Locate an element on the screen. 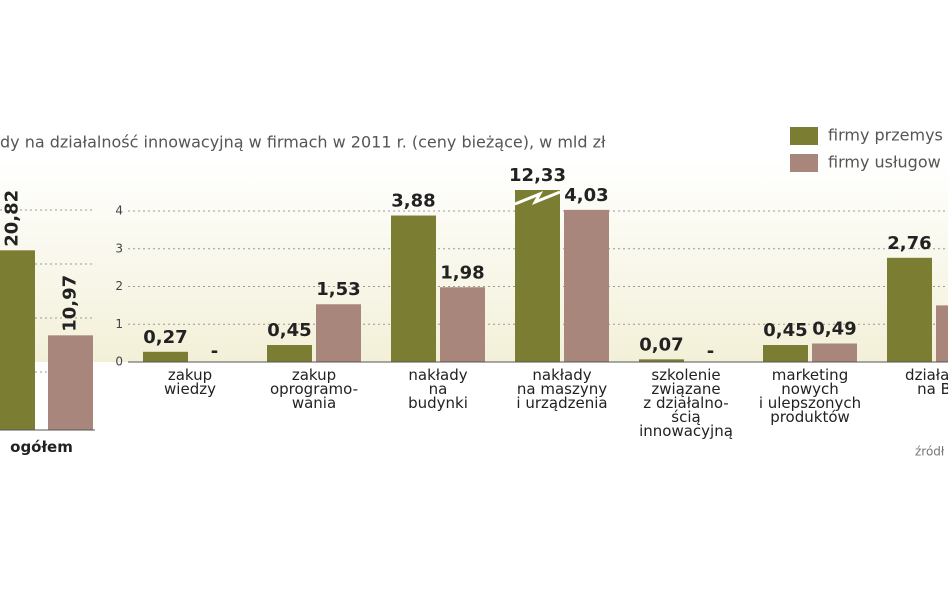 The height and width of the screenshot is (593, 948). y-tick-label: 4 is located at coordinates (119, 211).